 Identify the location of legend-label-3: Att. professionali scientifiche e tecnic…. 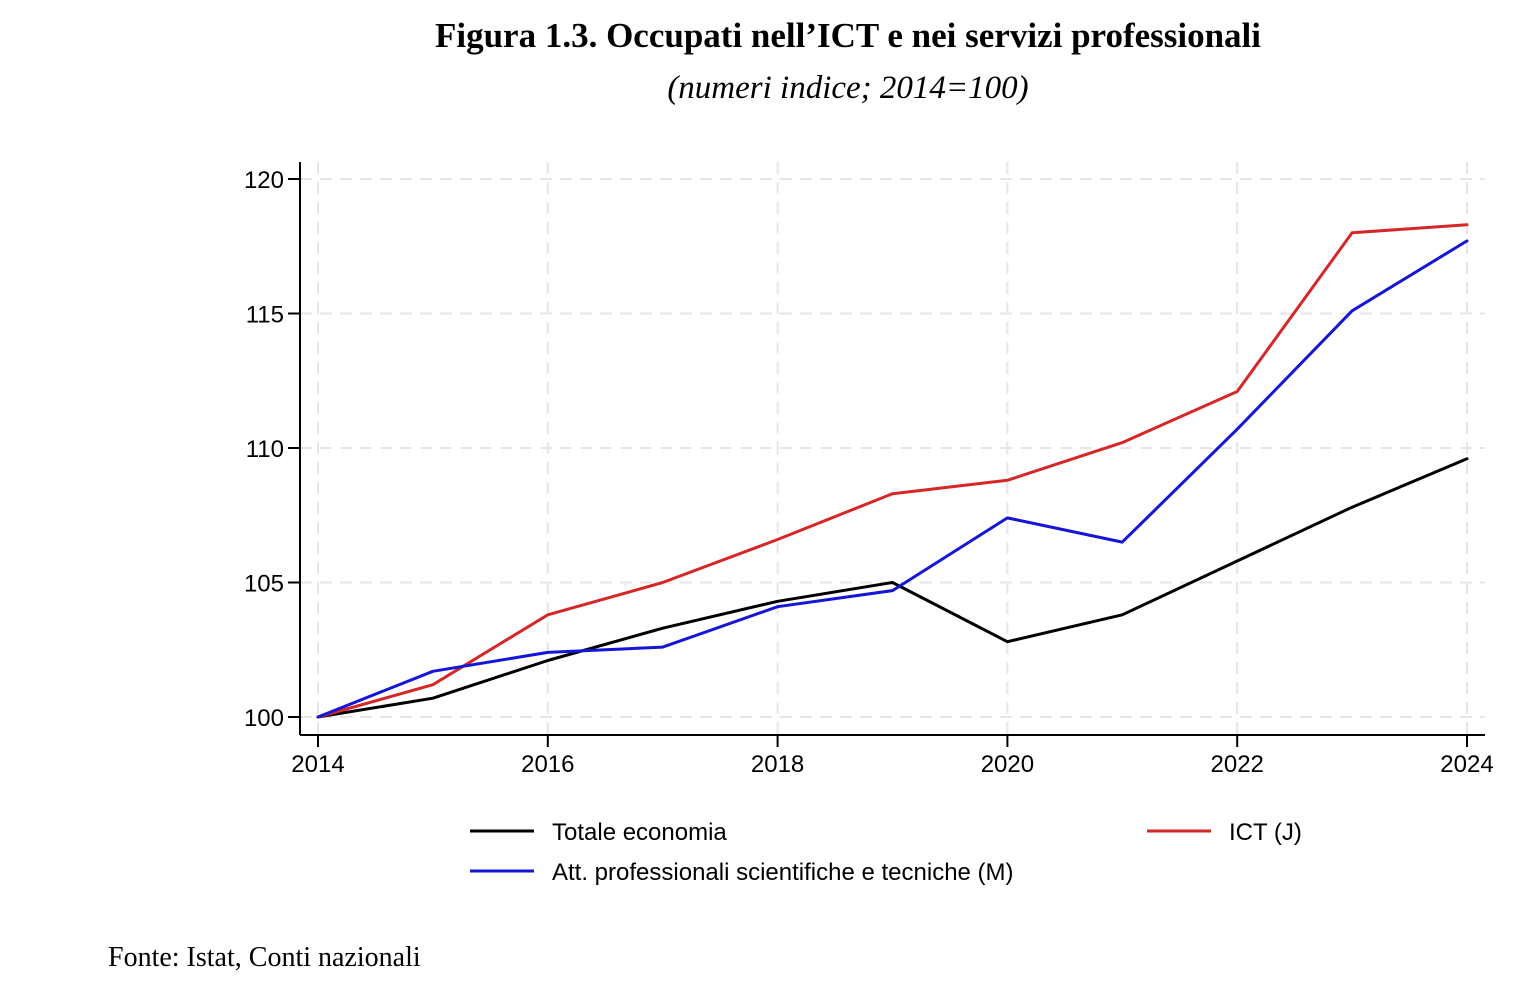
(783, 872).